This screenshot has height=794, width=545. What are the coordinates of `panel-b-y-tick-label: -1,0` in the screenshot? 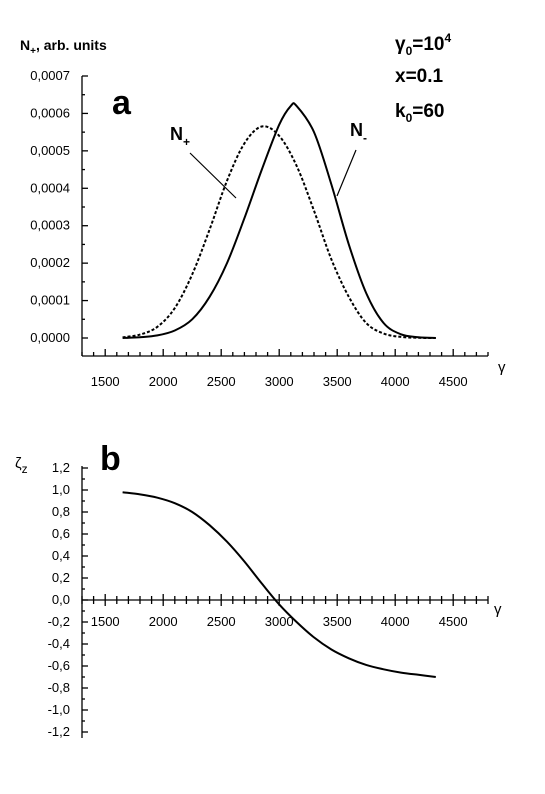 It's located at (59, 709).